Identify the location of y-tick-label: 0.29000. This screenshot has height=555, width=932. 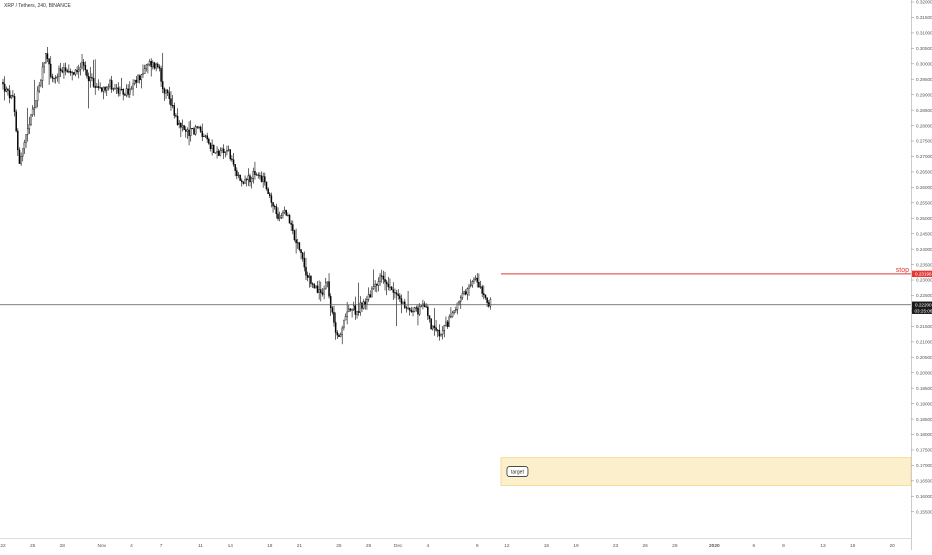
(924, 94).